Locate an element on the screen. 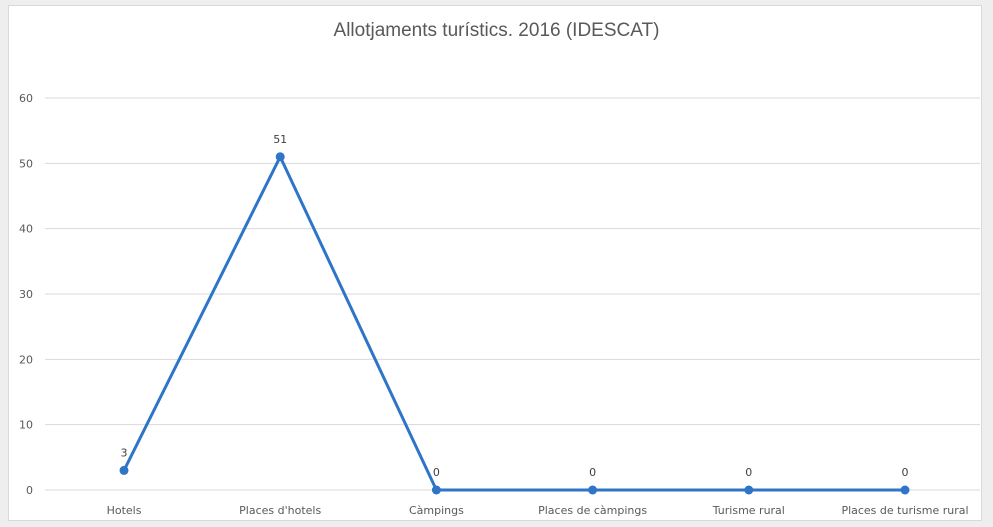  x-tick-label-4: Turisme rural is located at coordinates (748, 510).